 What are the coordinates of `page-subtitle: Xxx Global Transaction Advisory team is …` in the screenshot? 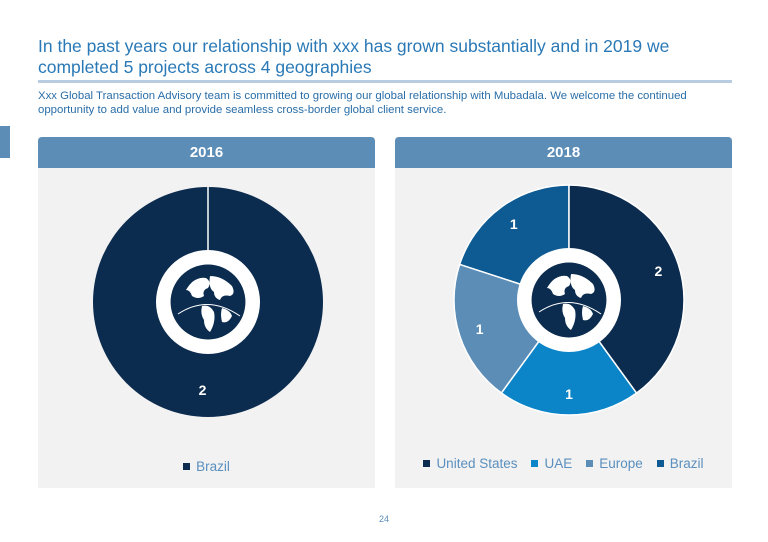 It's located at (362, 103).